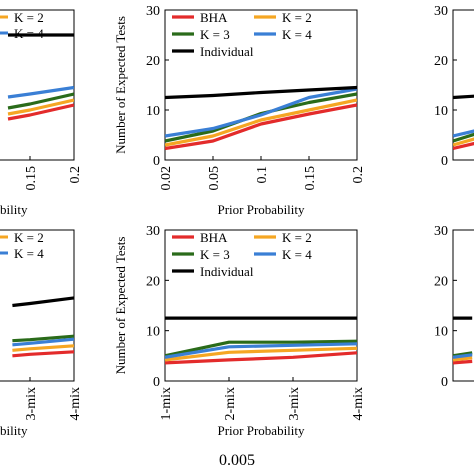 This screenshot has width=474, height=474. What do you see at coordinates (262, 175) in the screenshot?
I see `x-tick-label: 0.1` at bounding box center [262, 175].